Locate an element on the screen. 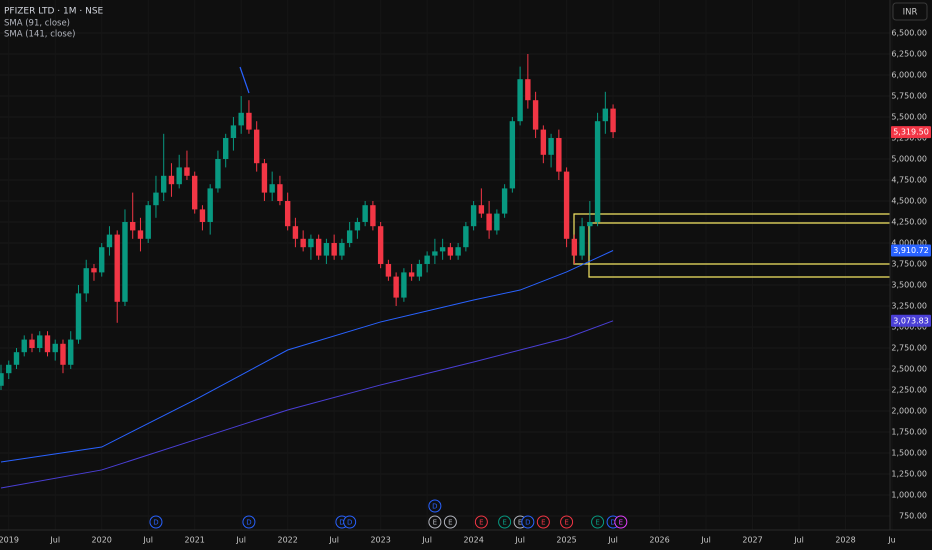  x-tick-label: 2023 is located at coordinates (380, 540).